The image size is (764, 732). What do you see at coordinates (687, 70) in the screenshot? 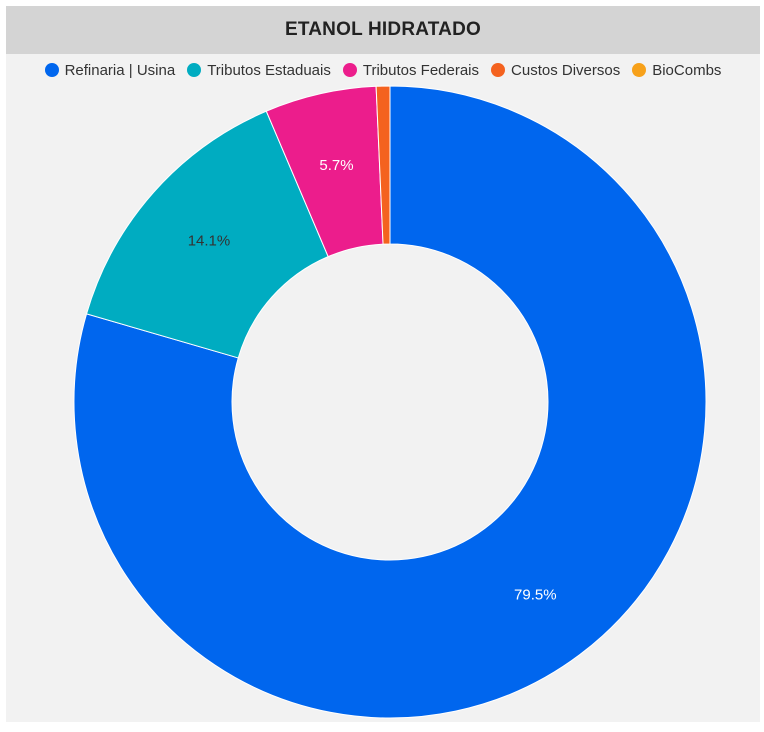
I see `legend-label: BioCombs` at bounding box center [687, 70].